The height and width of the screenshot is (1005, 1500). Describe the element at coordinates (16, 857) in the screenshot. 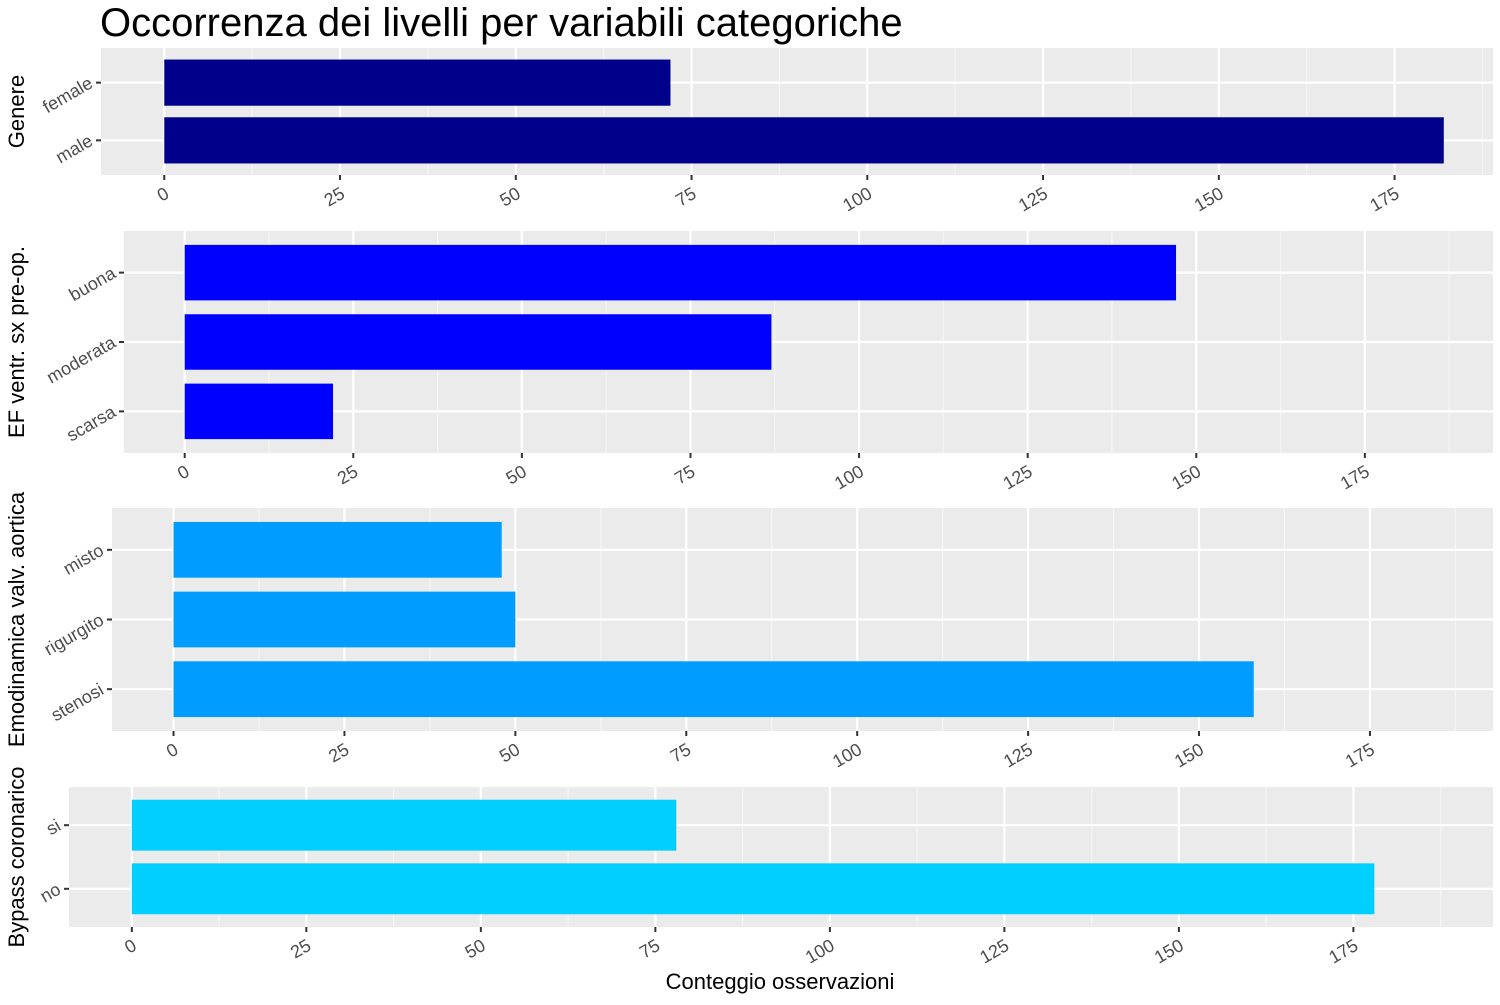

I see `y-axis-label: Bypass coronarico` at that location.